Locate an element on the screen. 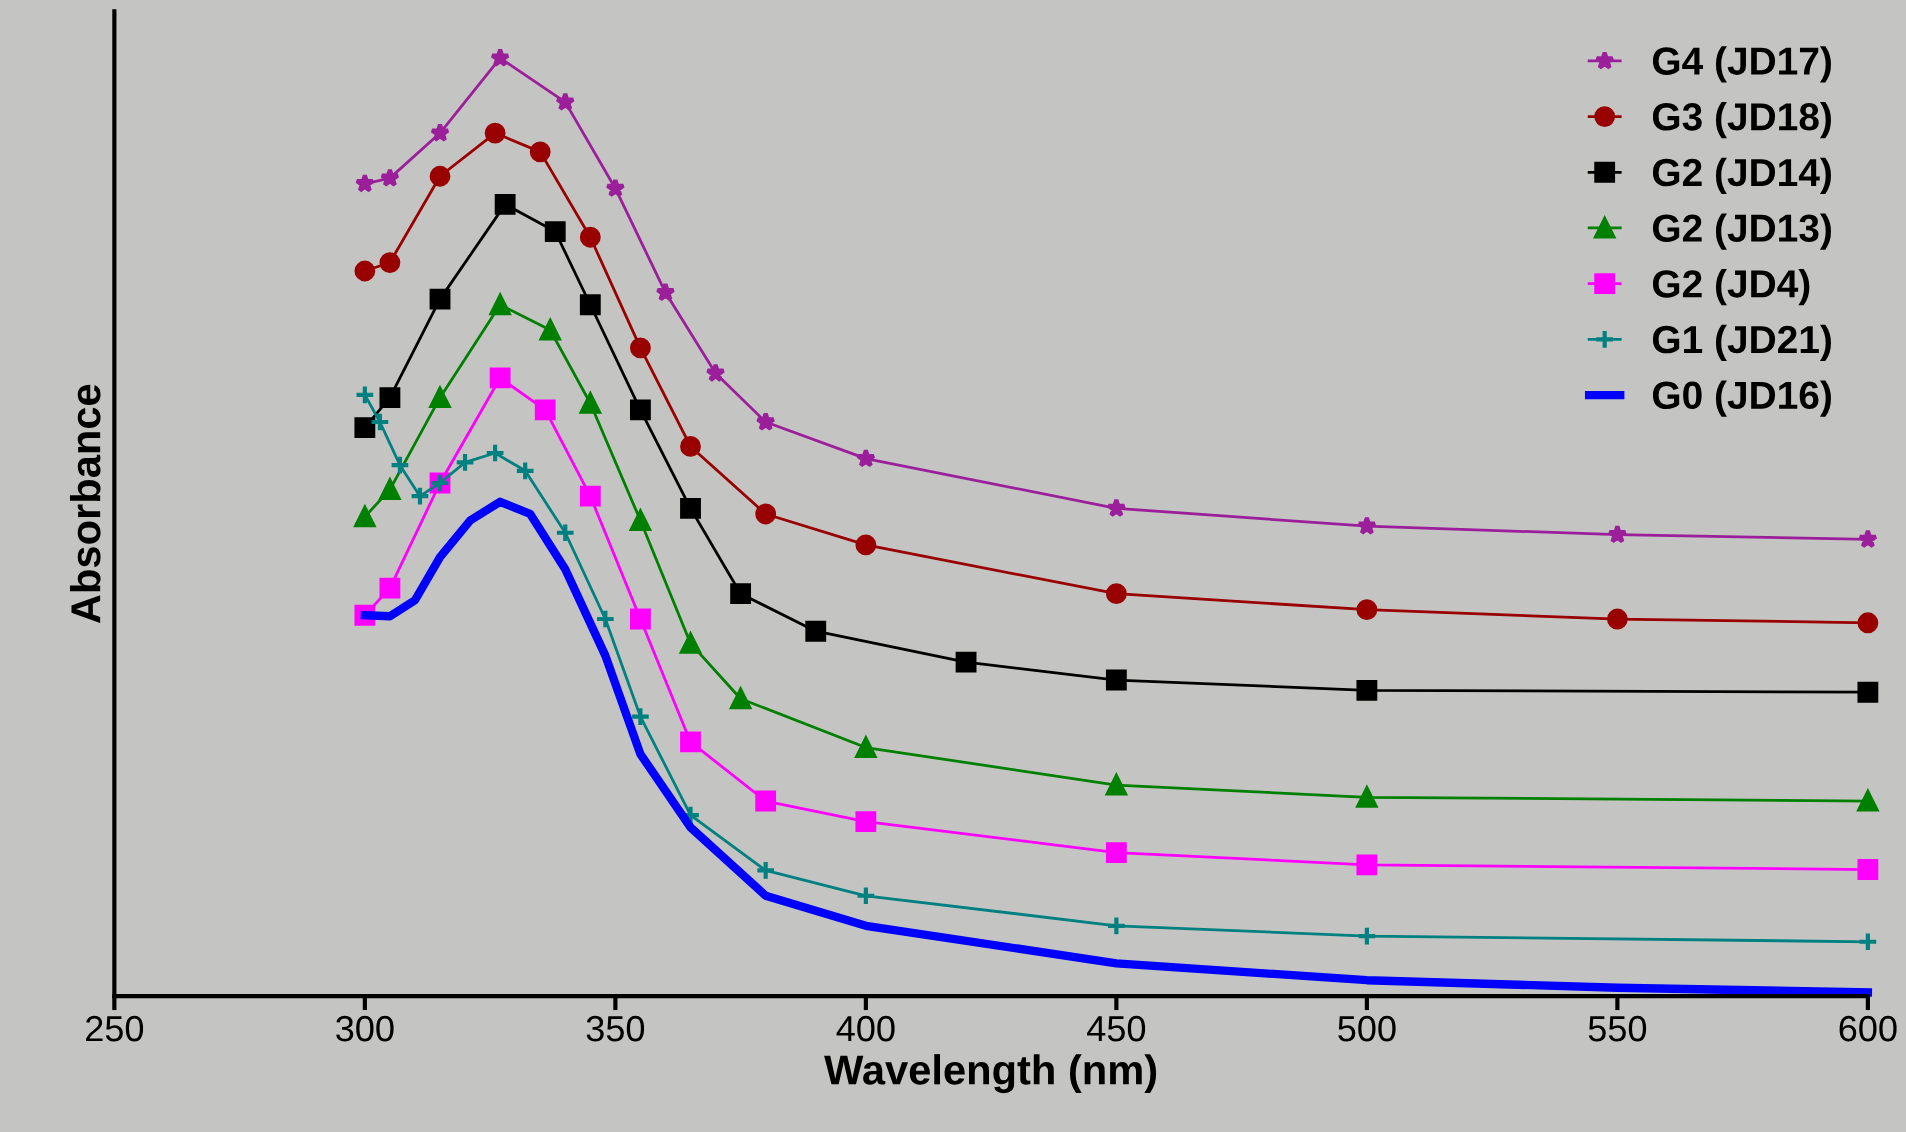 This screenshot has height=1132, width=1906. legend-label: G0 (JD16) is located at coordinates (1741, 398).